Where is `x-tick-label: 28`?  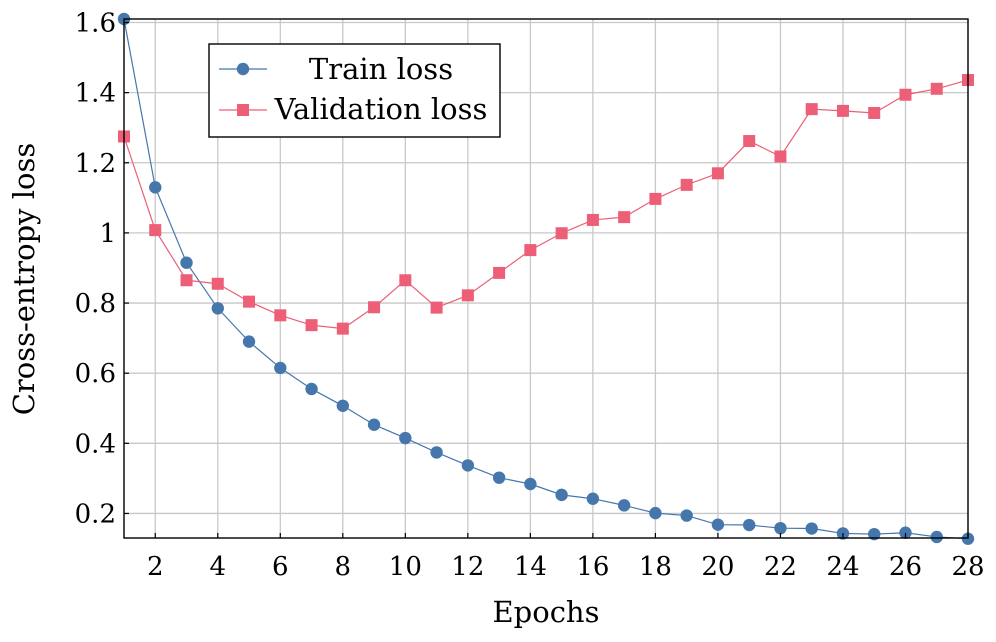
x-tick-label: 28 is located at coordinates (967, 567).